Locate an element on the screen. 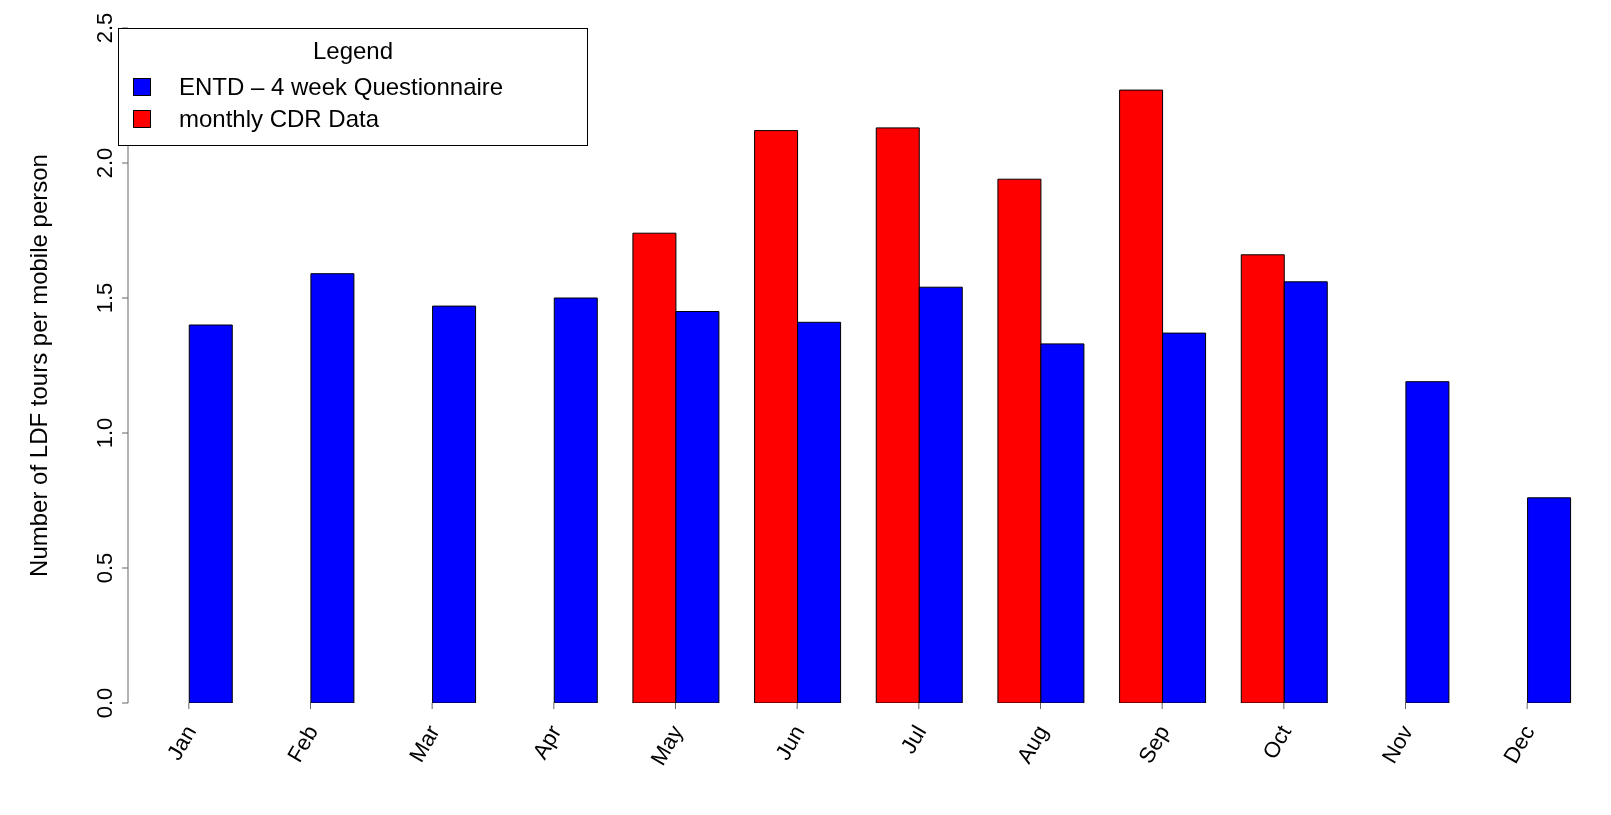 This screenshot has height=815, width=1611. x-tick-label: Apr is located at coordinates (547, 742).